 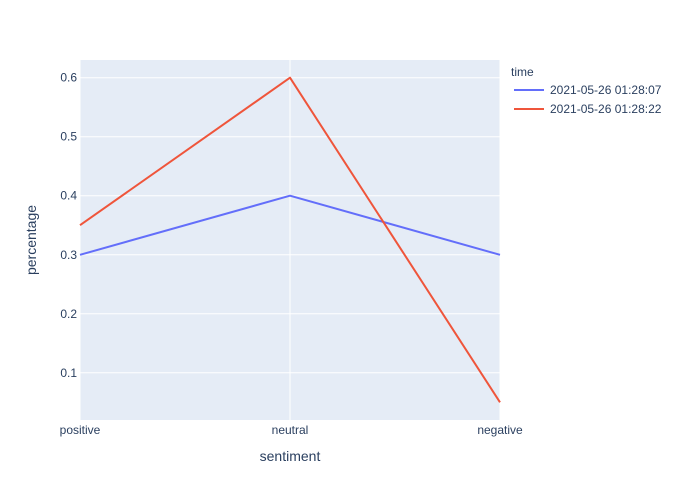 What do you see at coordinates (500, 430) in the screenshot?
I see `x-tick-label: negative` at bounding box center [500, 430].